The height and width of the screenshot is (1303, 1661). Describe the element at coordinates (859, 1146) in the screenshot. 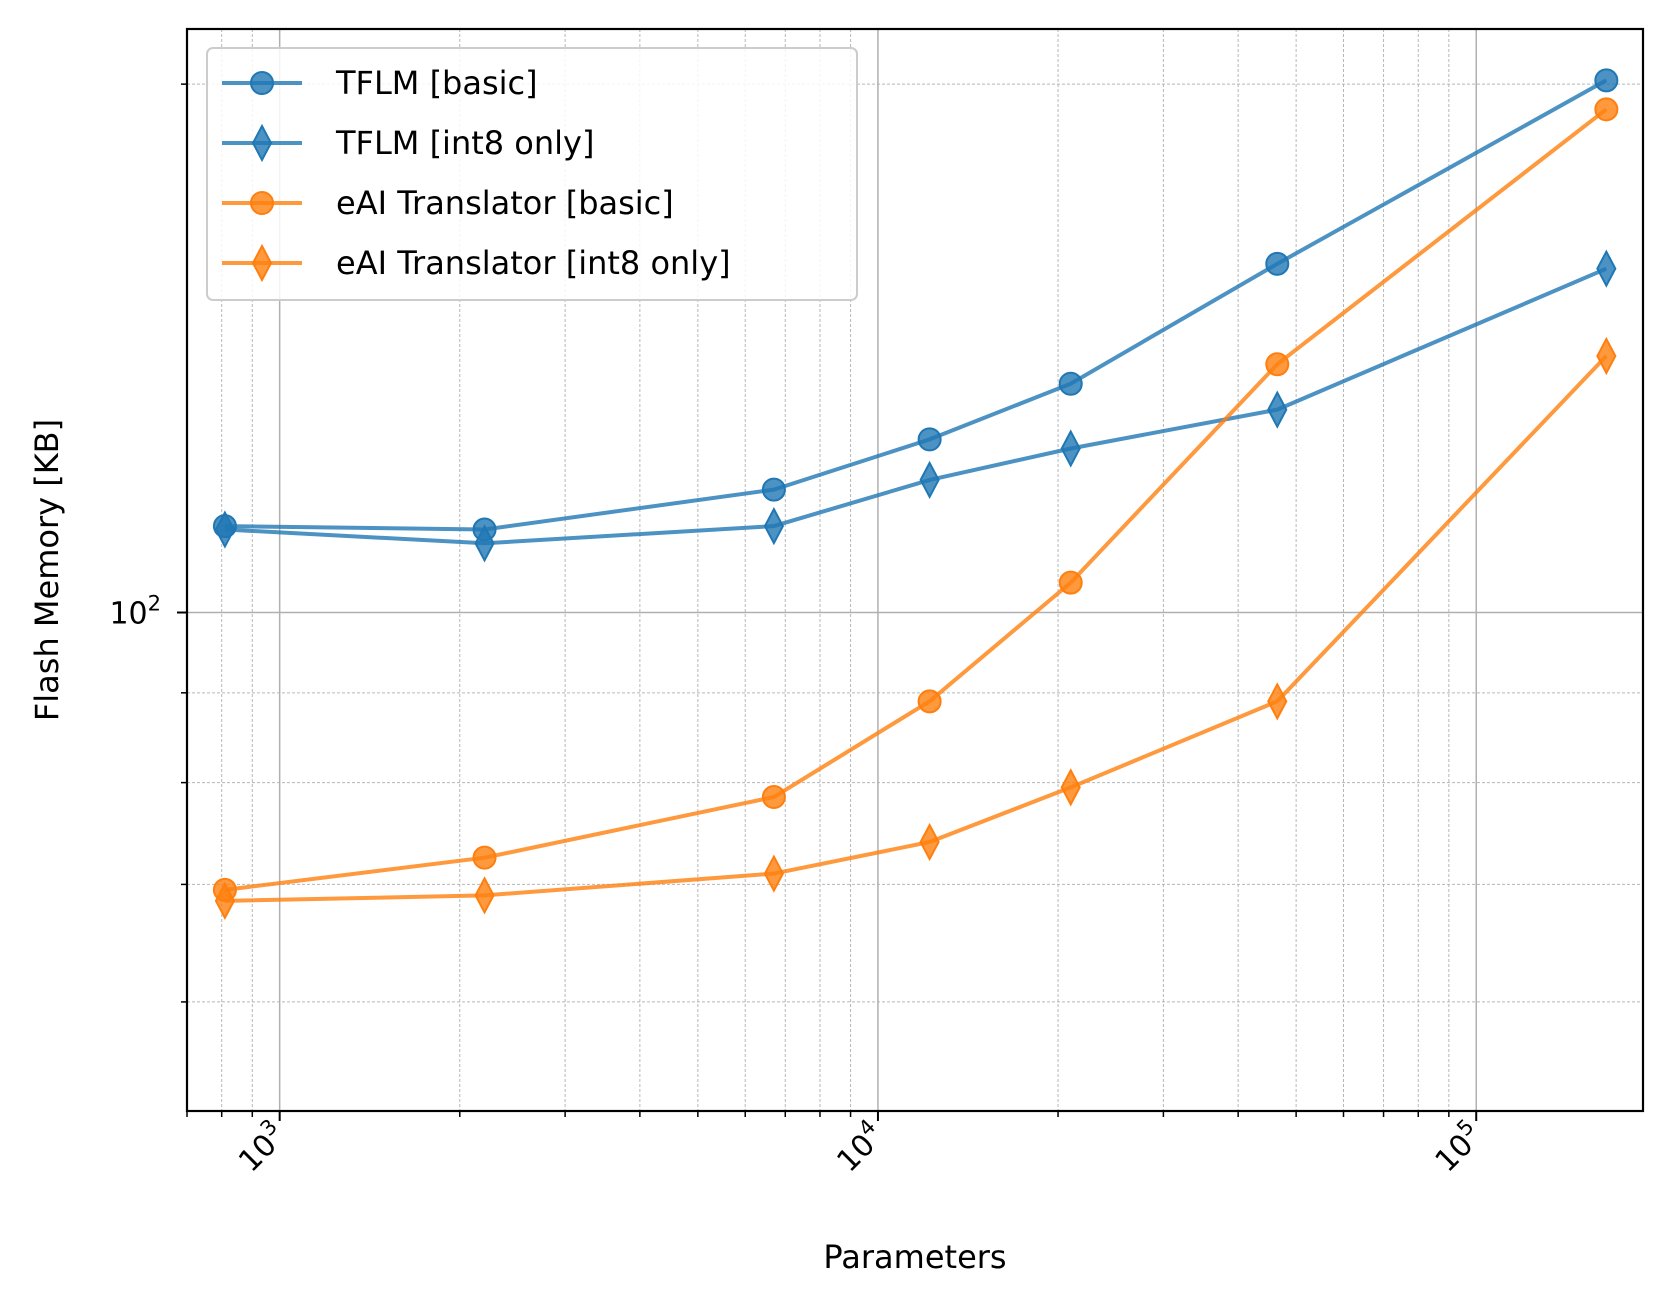

I see `x-tick-label: 104` at that location.